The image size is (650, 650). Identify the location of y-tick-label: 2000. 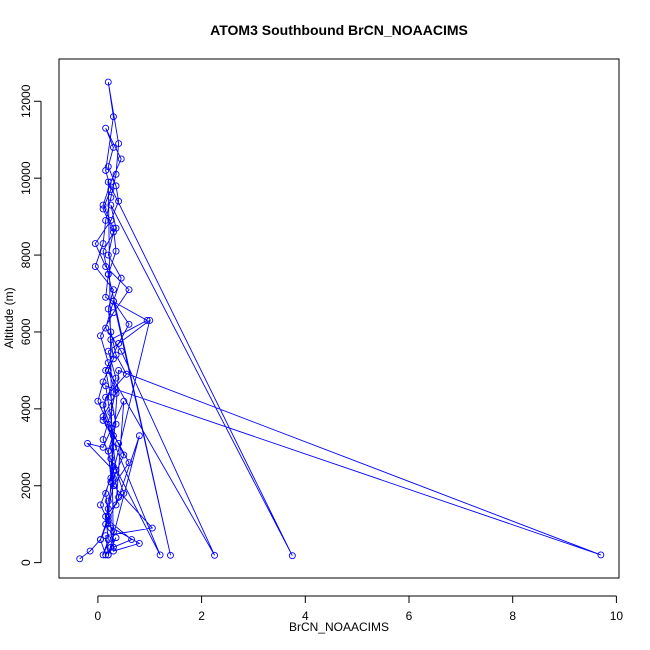
(26, 485).